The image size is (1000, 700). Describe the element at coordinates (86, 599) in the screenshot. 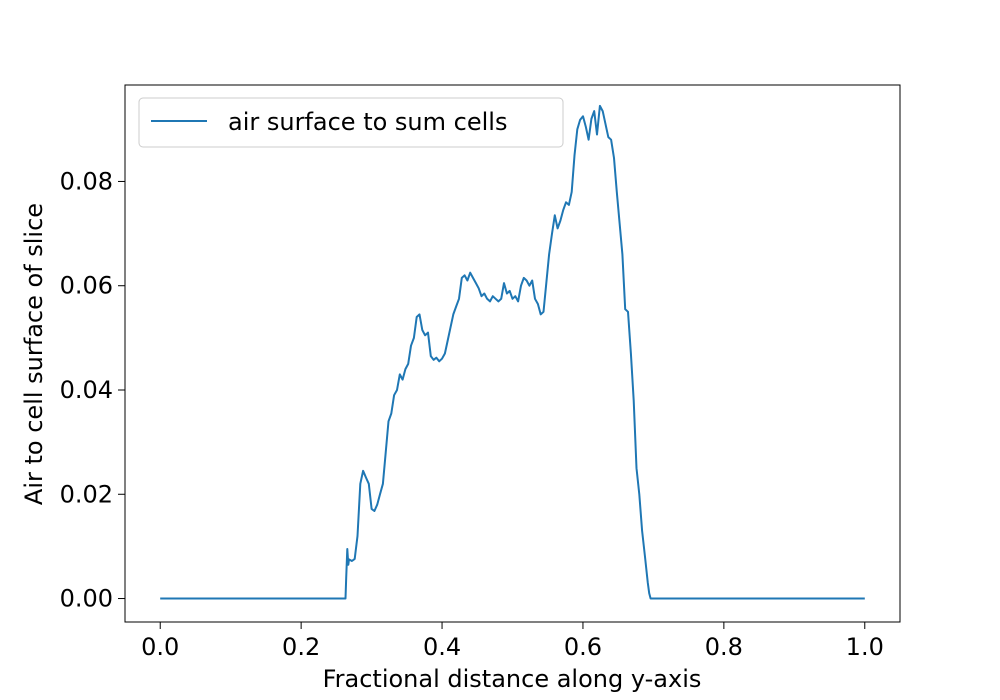

I see `y-tick-label: 0.00` at that location.